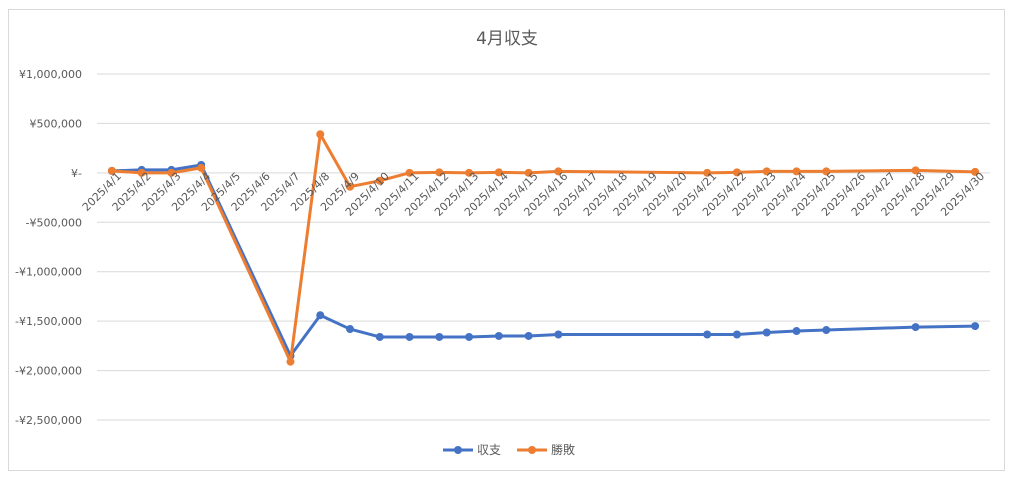 The image size is (1015, 483). I want to click on legend-label: 収支, so click(489, 450).